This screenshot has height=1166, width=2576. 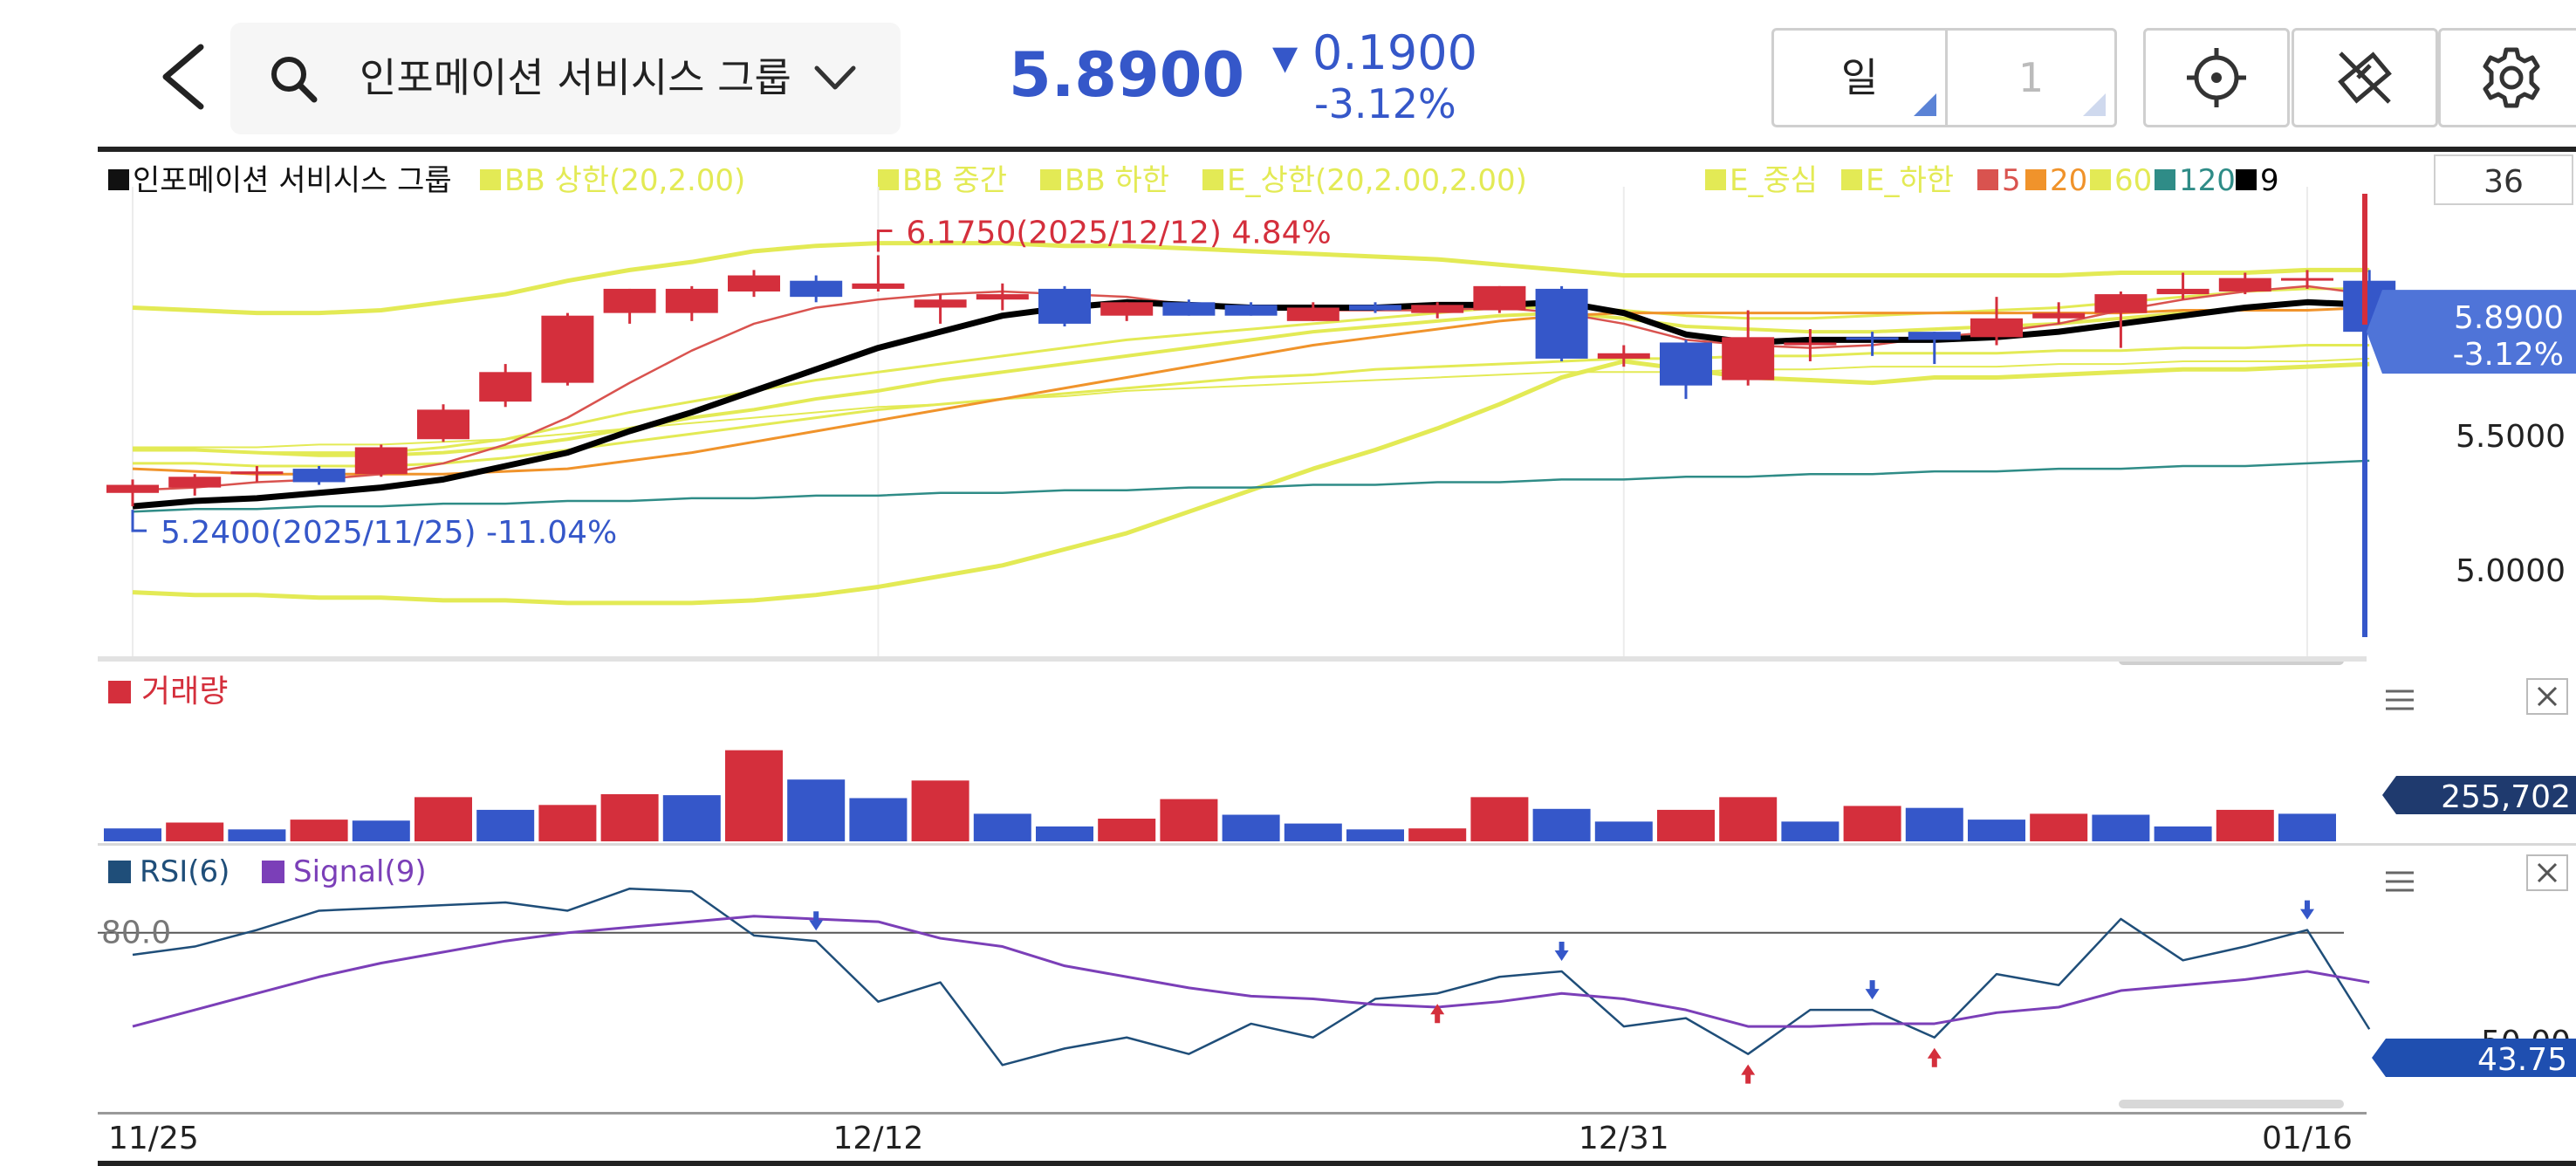 What do you see at coordinates (1337, 149) in the screenshot?
I see `header-divider` at bounding box center [1337, 149].